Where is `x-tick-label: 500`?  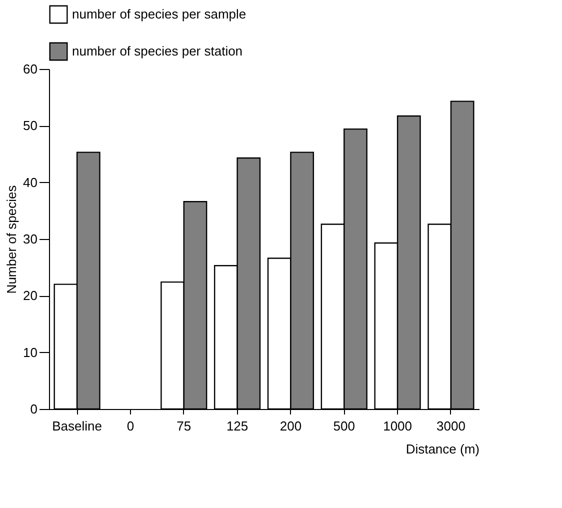 x-tick-label: 500 is located at coordinates (344, 426).